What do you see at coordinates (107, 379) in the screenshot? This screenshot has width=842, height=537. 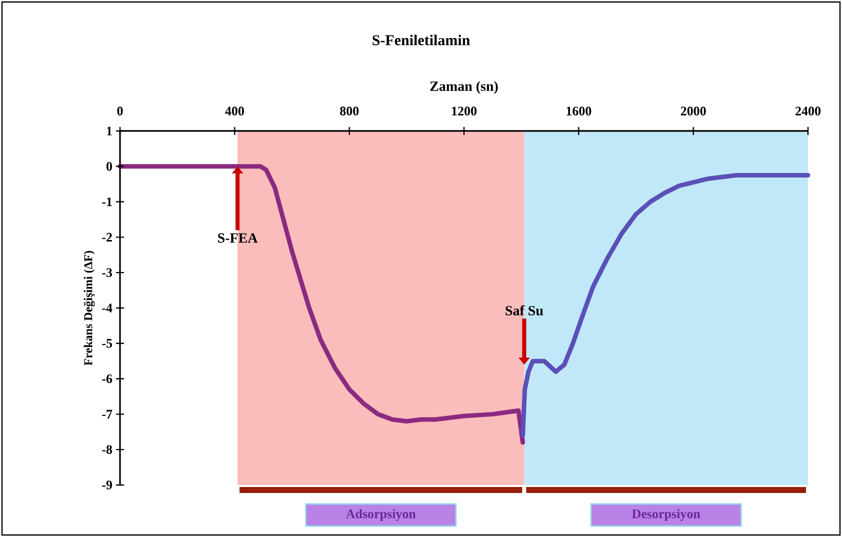 I see `y-tick-label: -6` at bounding box center [107, 379].